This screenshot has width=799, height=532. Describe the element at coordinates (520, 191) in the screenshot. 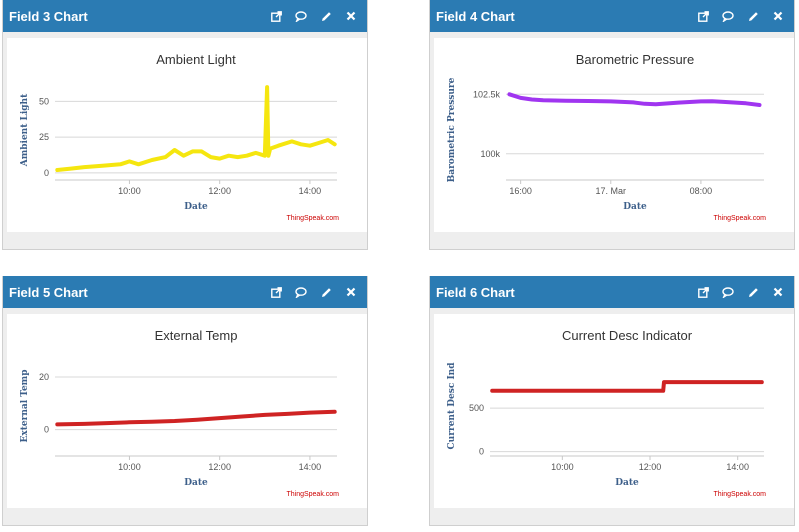

I see `x-tick-label: 16:00` at that location.